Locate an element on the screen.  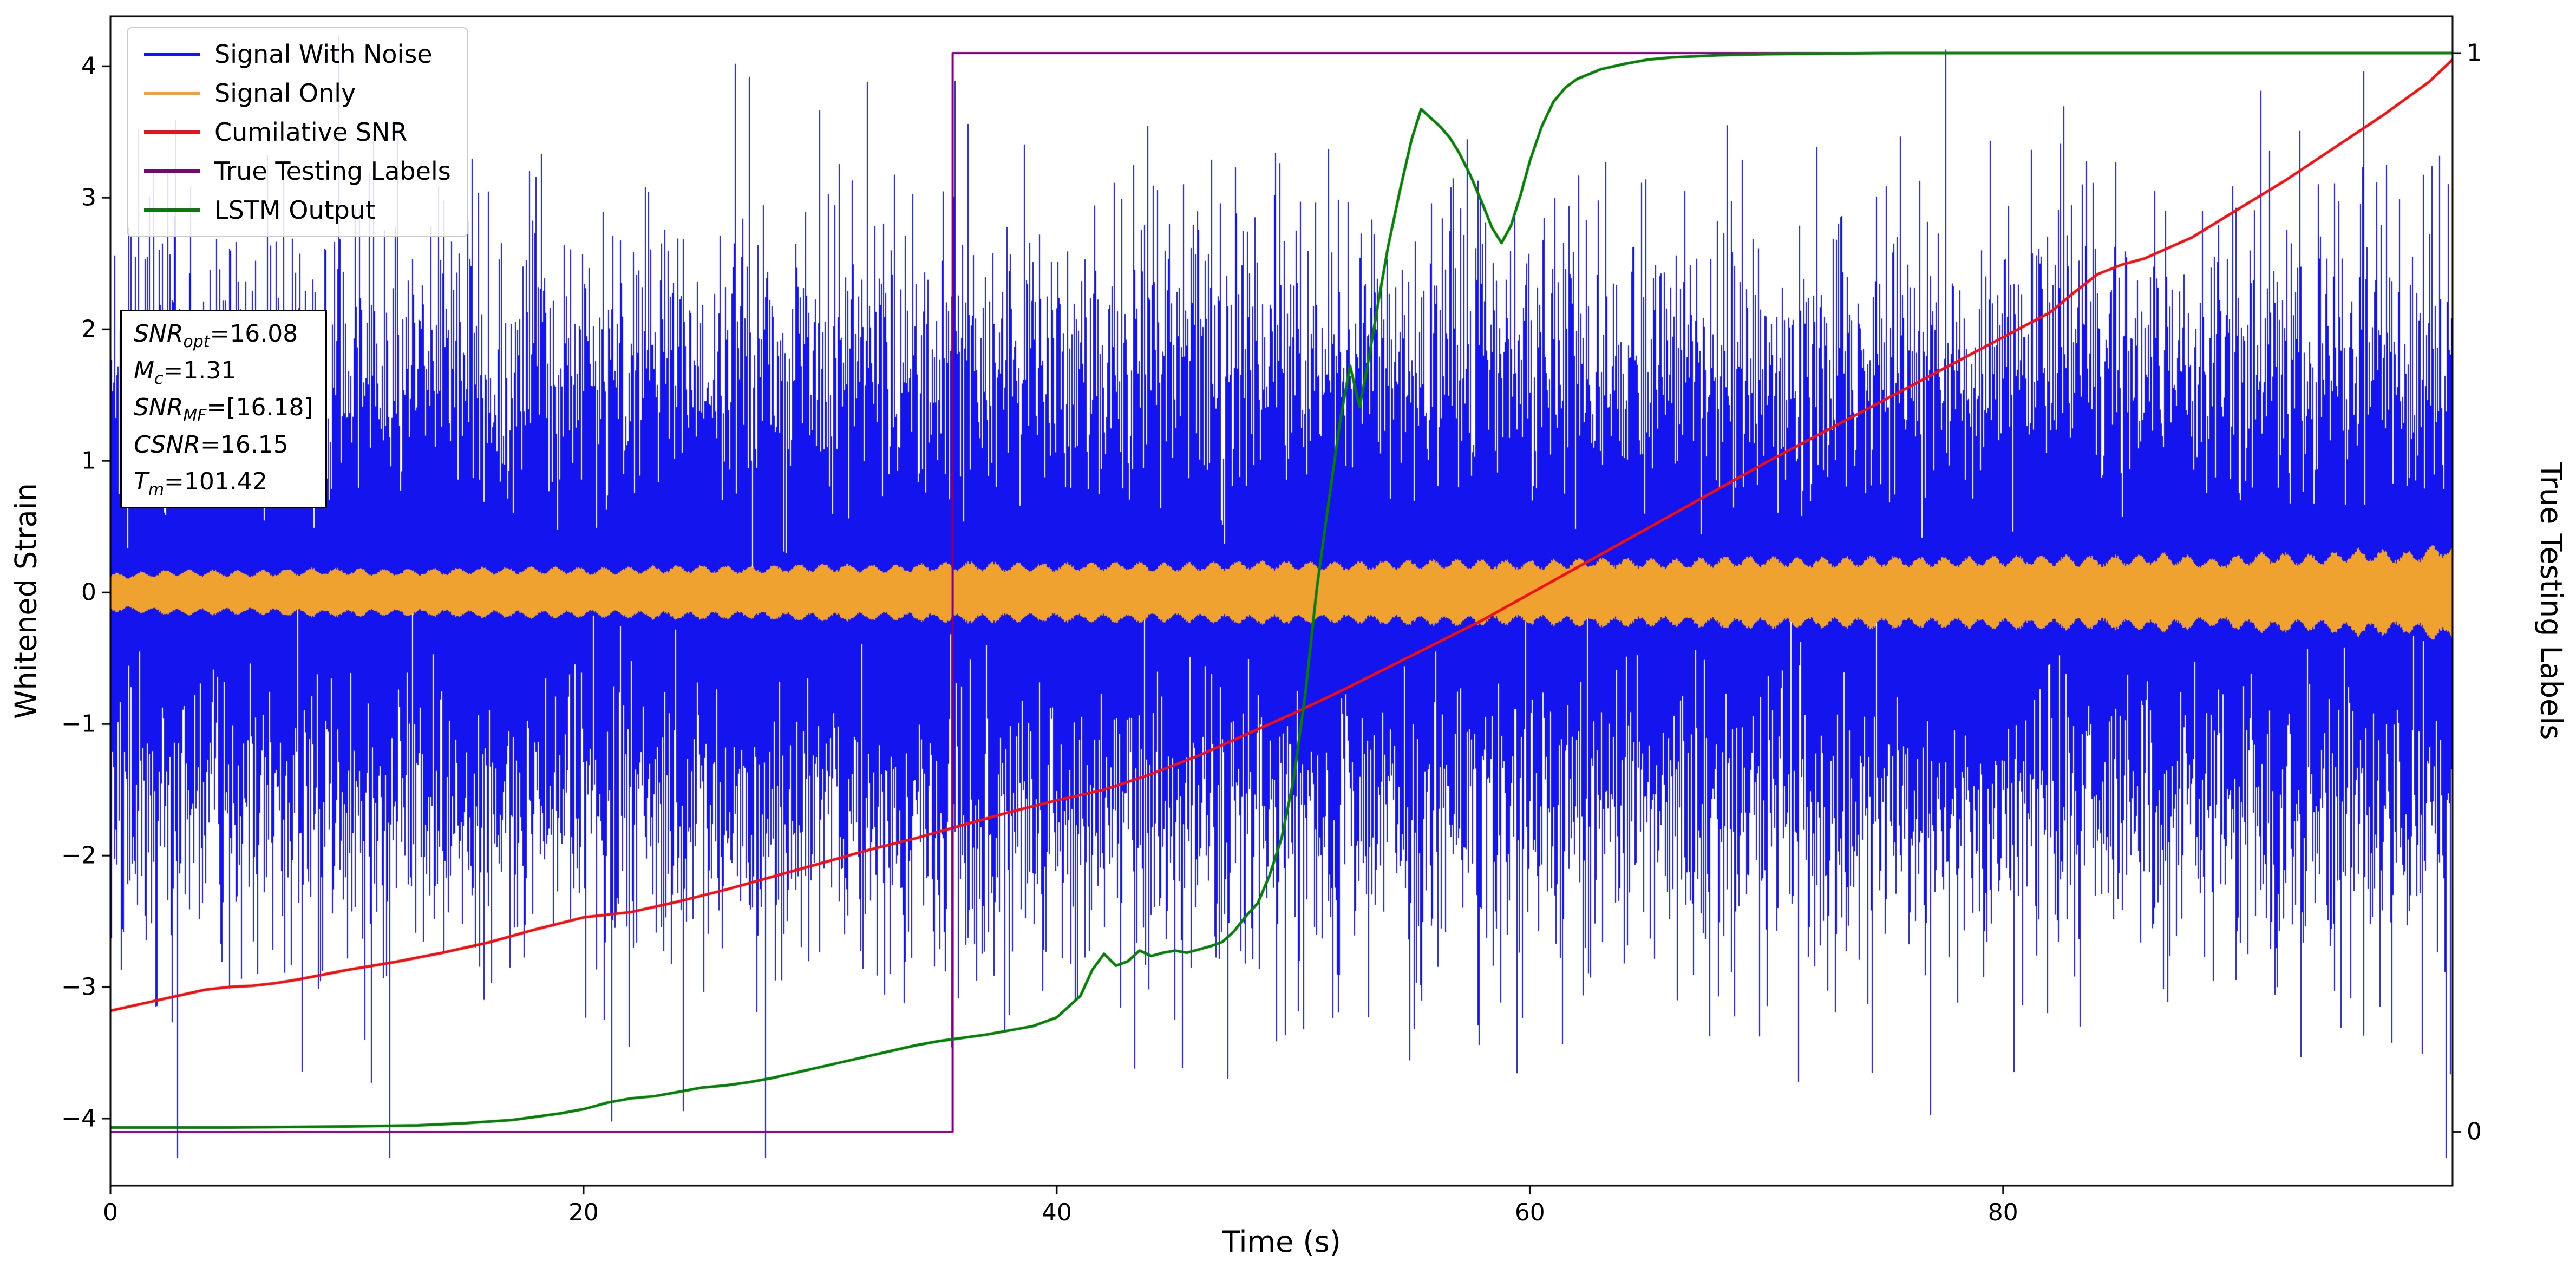
legend-swatch-true-testing-labels is located at coordinates (172, 171).